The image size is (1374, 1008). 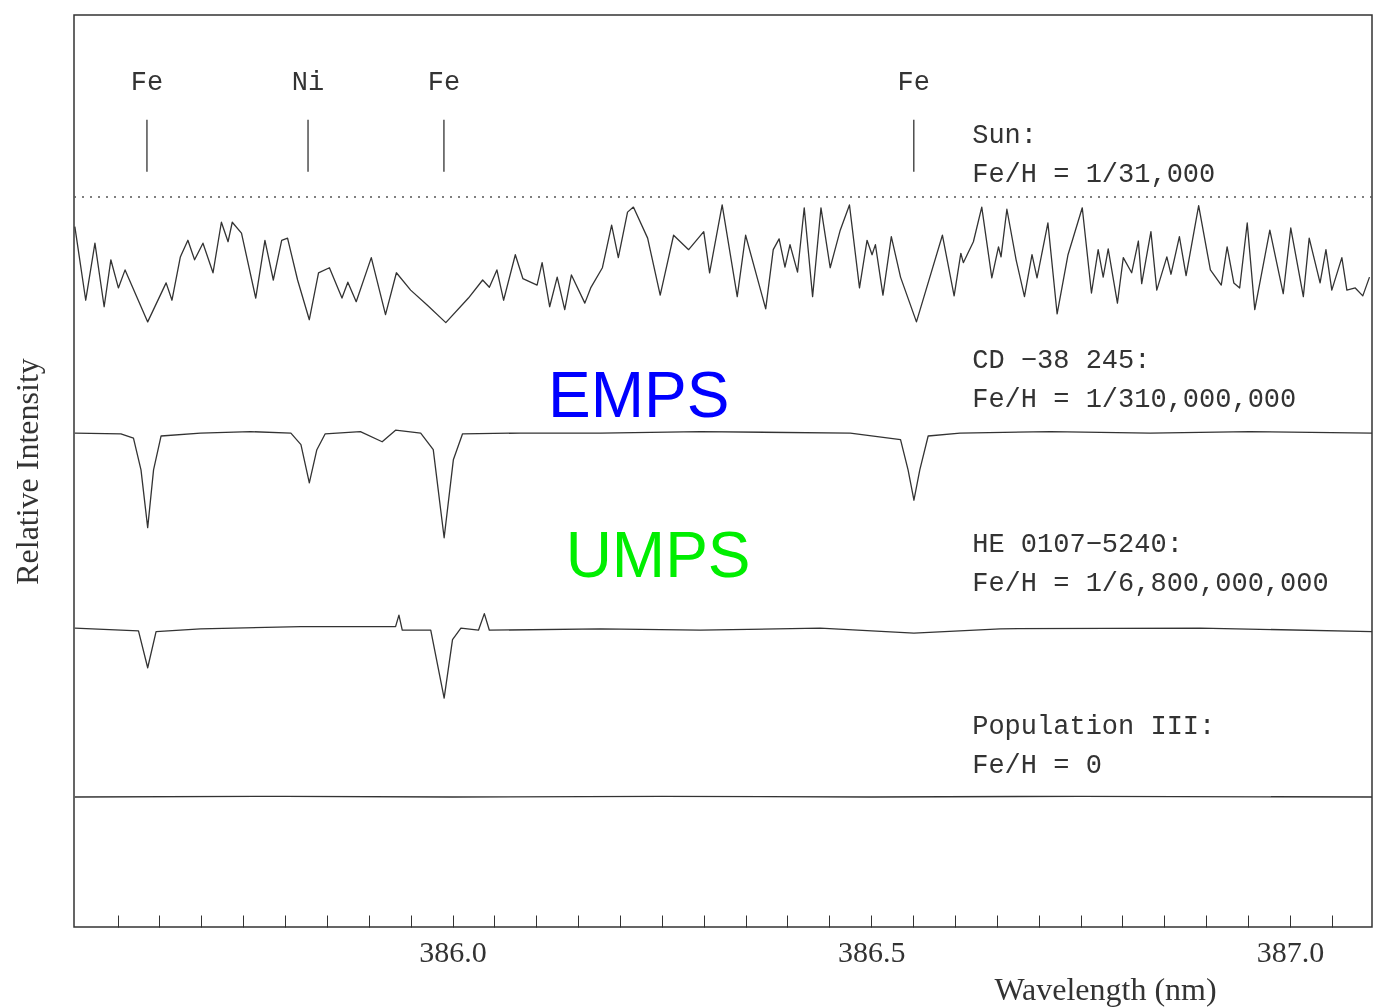 What do you see at coordinates (1094, 747) in the screenshot?
I see `series-label: Population III: Fe/H = 0` at bounding box center [1094, 747].